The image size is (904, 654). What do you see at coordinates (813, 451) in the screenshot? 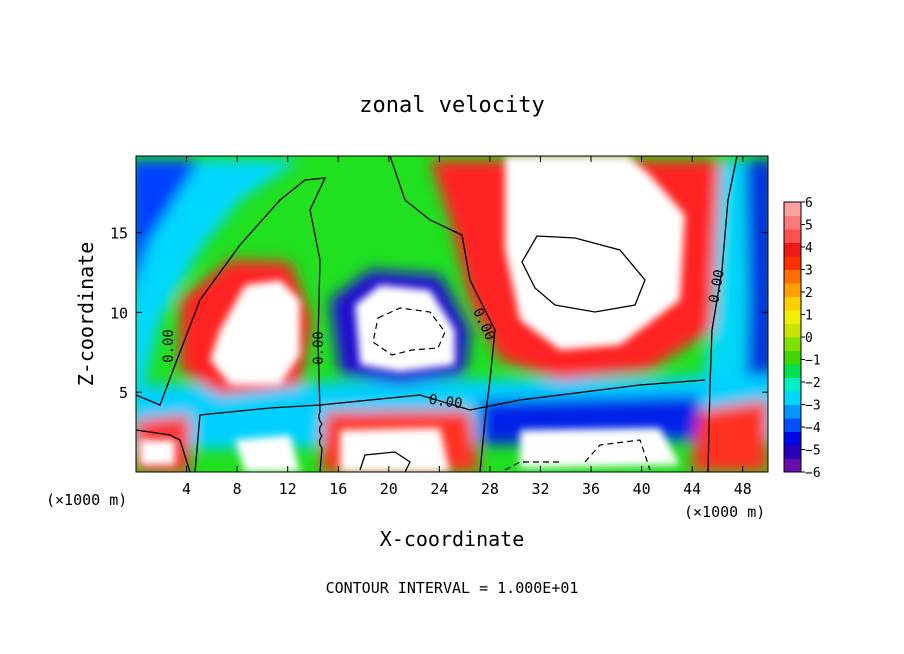
I see `colorbar-tick-label: −5` at bounding box center [813, 451].